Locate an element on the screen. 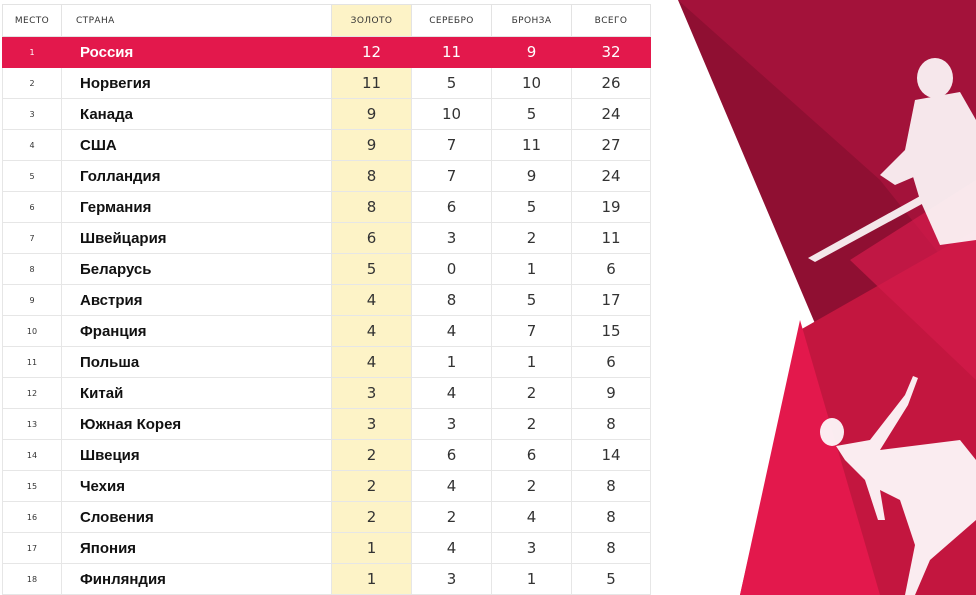  table-row: 9 Австрия 4 8 5 17 is located at coordinates (326, 300).